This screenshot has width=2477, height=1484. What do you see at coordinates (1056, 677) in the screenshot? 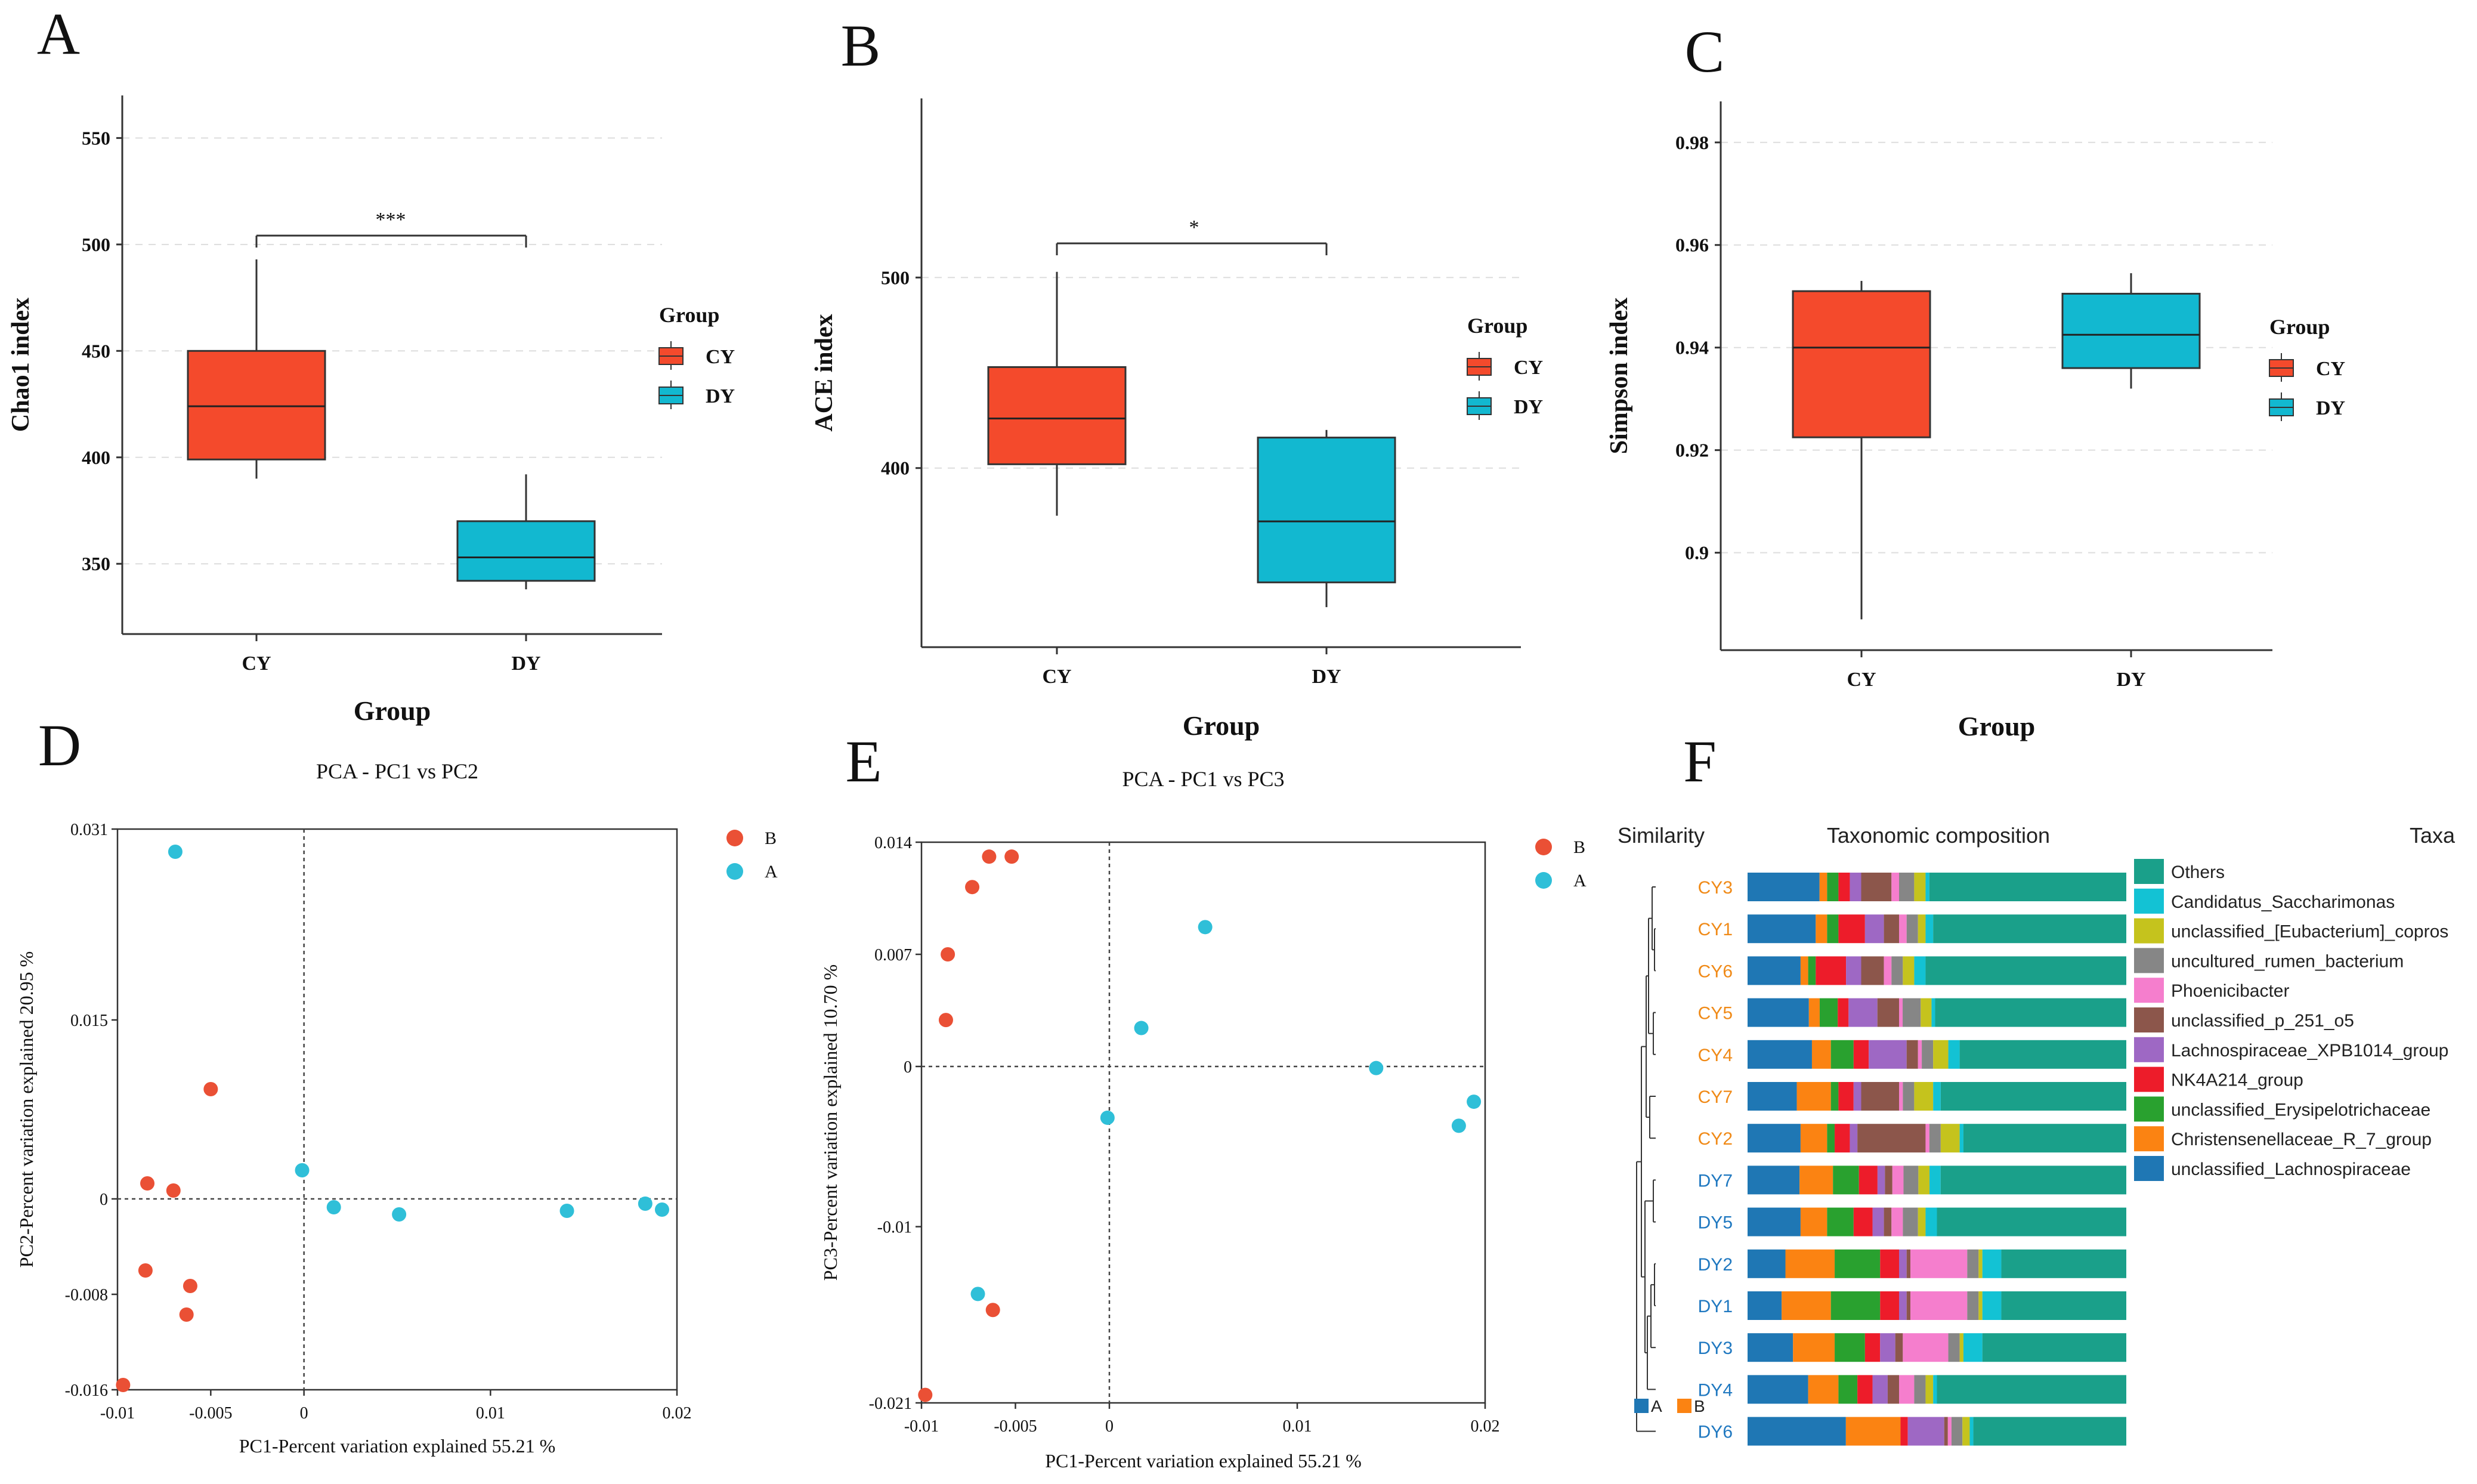
I see `x-tick-label: CY` at bounding box center [1056, 677].